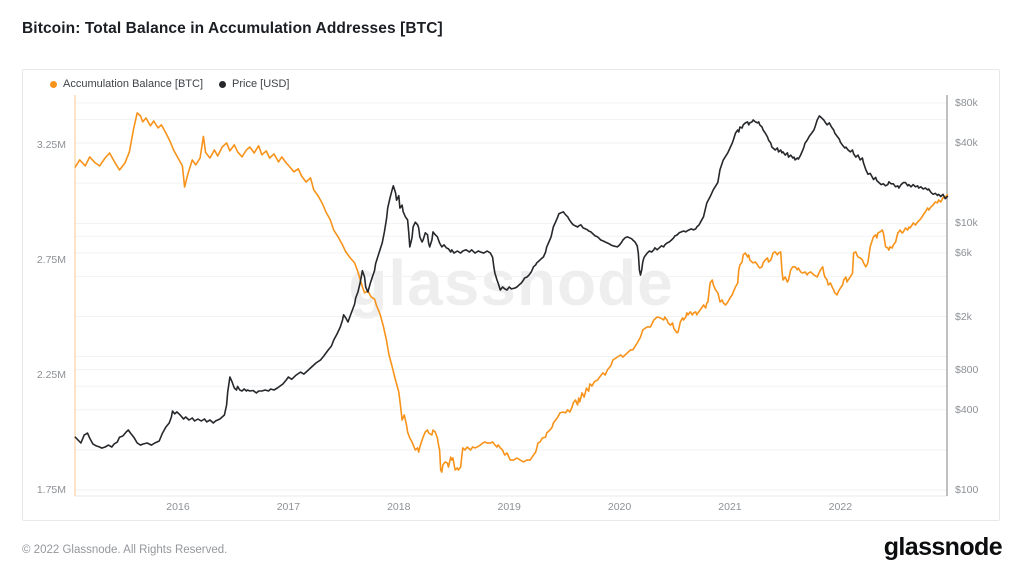 The width and height of the screenshot is (1024, 576). I want to click on chart-legend: Accumulation Balance [BTC] Price [USD], so click(169, 84).